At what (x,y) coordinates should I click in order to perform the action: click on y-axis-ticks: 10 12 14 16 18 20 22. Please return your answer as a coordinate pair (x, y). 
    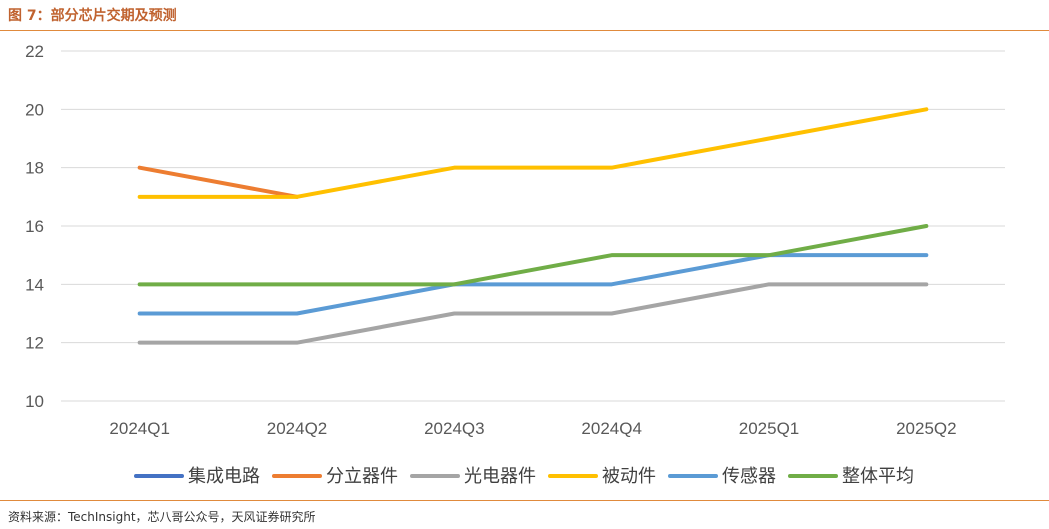
    Looking at the image, I should click on (34, 226).